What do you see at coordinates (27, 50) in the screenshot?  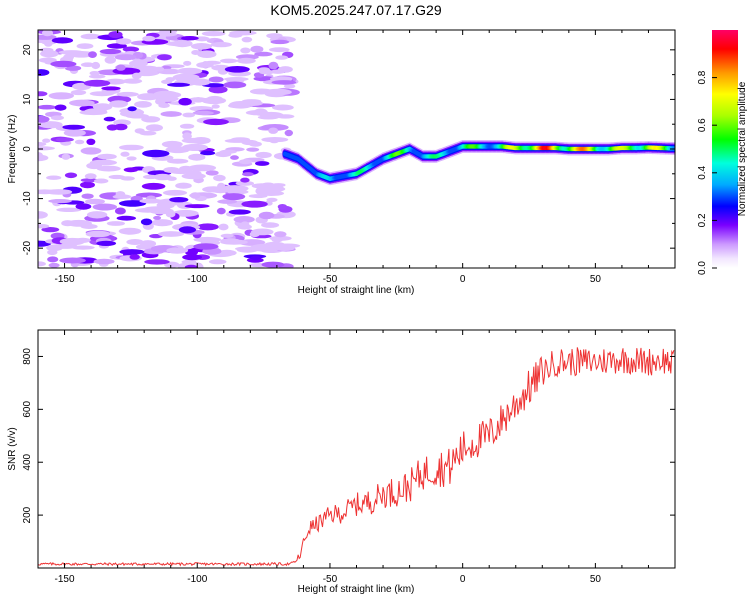 I see `y-tick-label: 20` at bounding box center [27, 50].